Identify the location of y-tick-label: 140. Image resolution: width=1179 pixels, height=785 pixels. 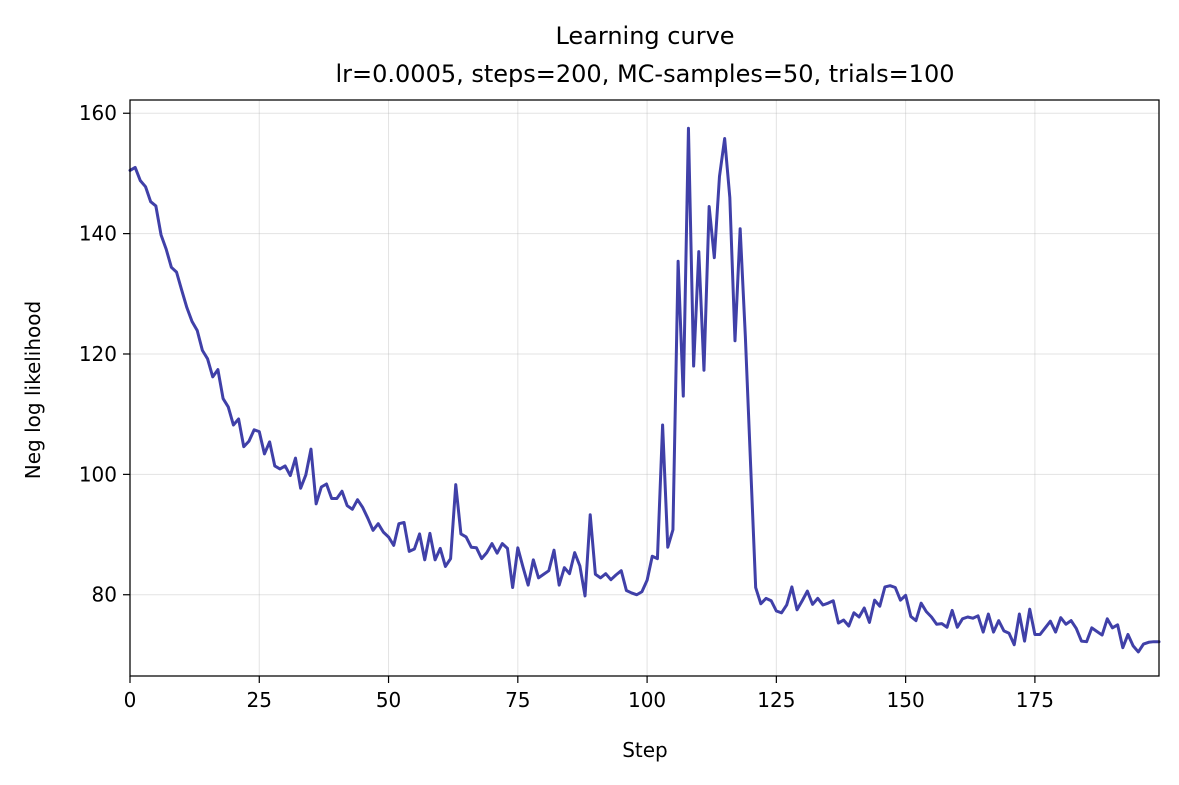
(98, 234).